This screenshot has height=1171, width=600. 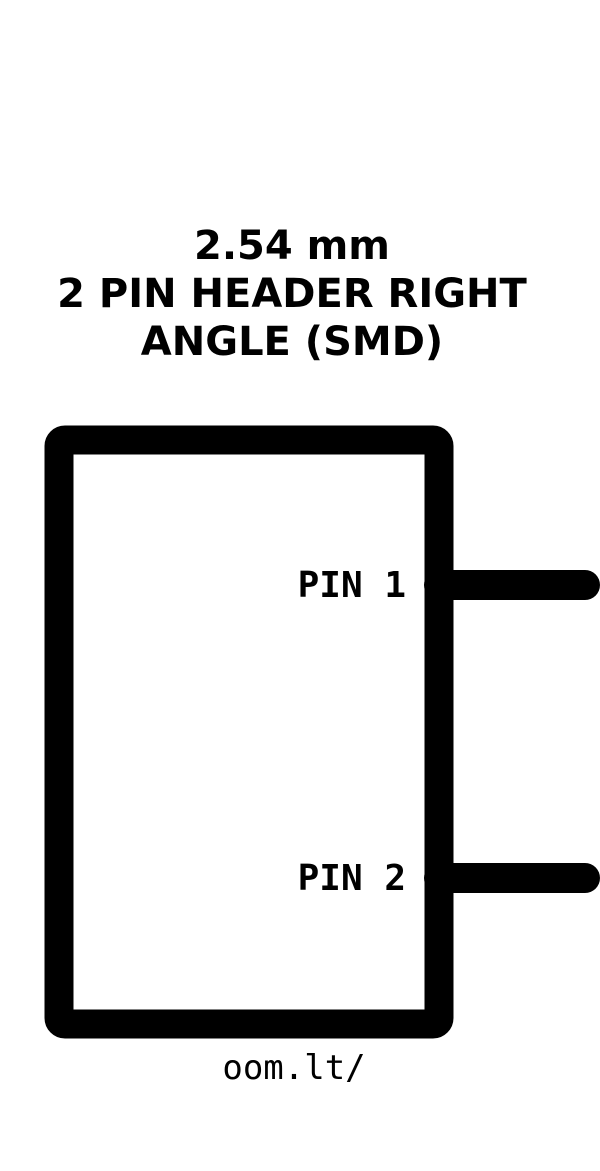 I want to click on pin-1-label: PIN 1, so click(x=351, y=585).